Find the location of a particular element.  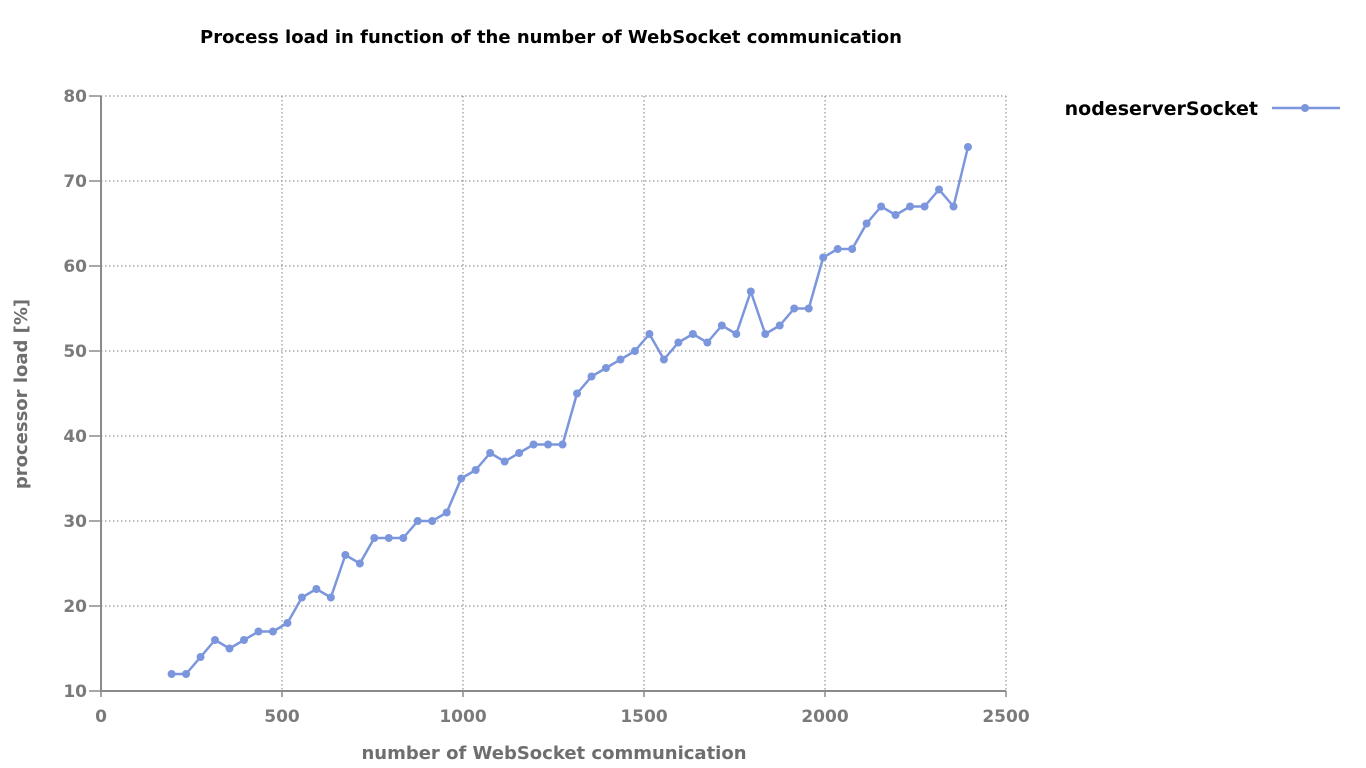

x-tick-label-2500: 2500 is located at coordinates (1005, 717).